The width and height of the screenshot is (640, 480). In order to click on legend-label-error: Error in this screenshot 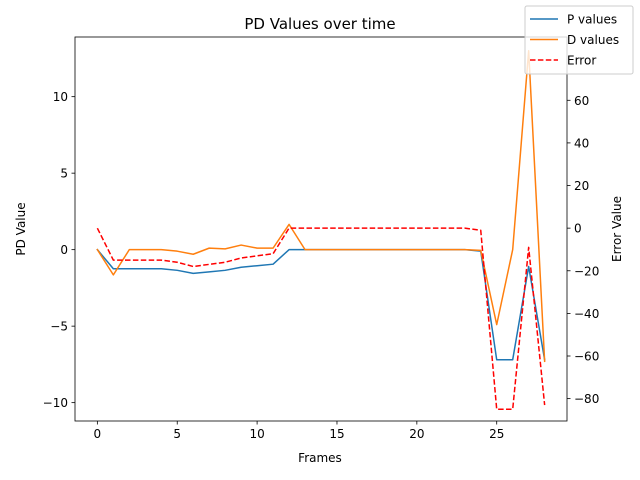, I will do `click(581, 61)`.